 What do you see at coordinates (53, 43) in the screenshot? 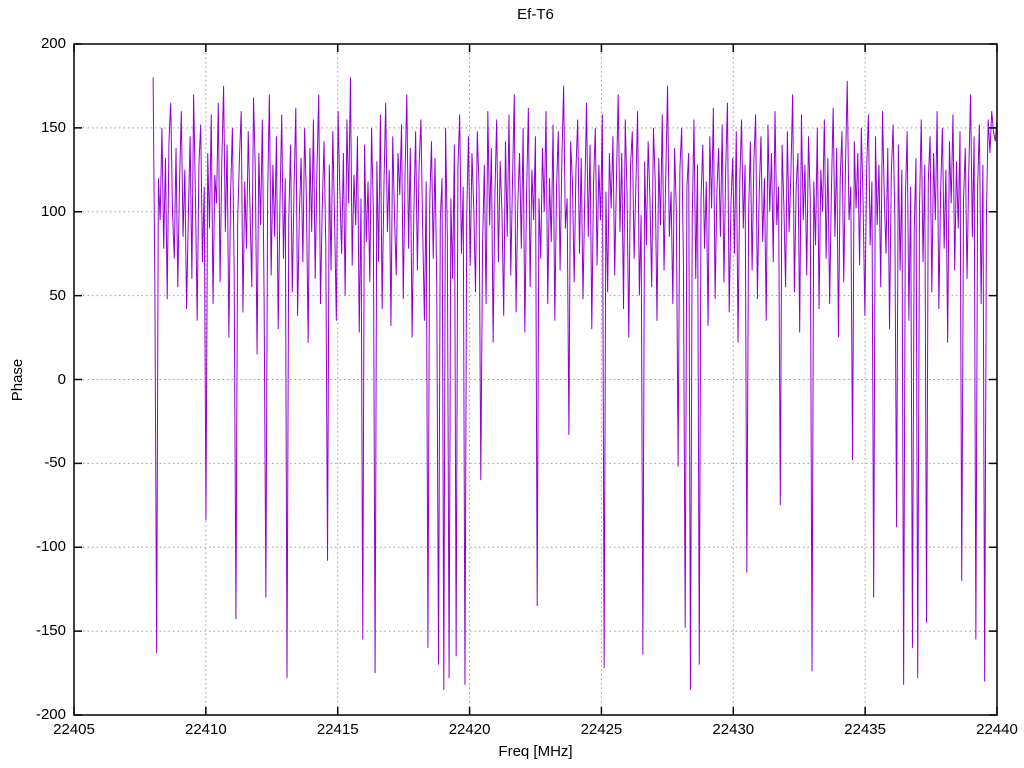
I see `y-tick-label: 200` at bounding box center [53, 43].